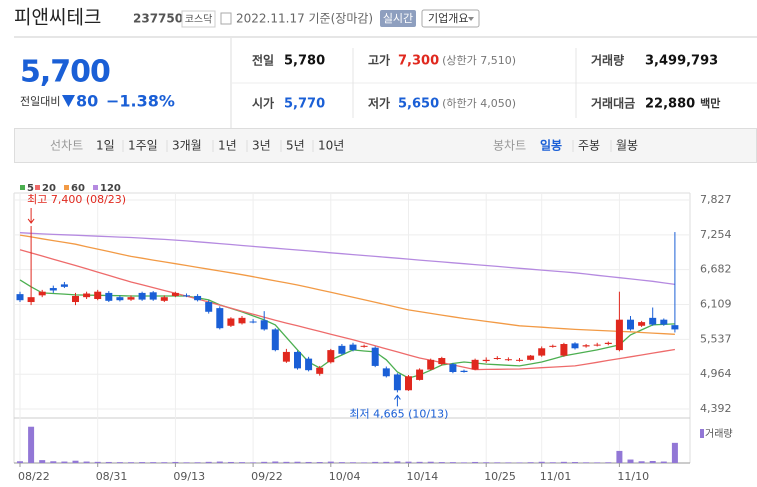 The height and width of the screenshot is (487, 757). What do you see at coordinates (68, 101) in the screenshot?
I see `down-arrow` at bounding box center [68, 101].